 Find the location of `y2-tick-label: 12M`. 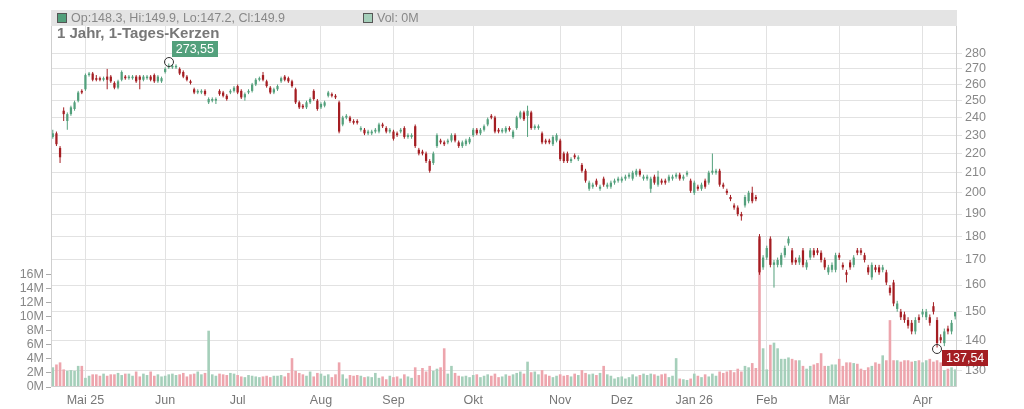

y2-tick-label: 12M is located at coordinates (31, 302).